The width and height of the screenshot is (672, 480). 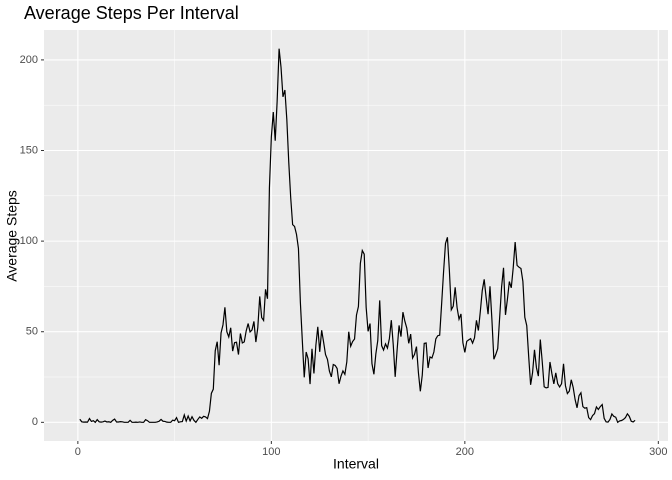 What do you see at coordinates (356, 464) in the screenshot?
I see `x-axis-title: Interval` at bounding box center [356, 464].